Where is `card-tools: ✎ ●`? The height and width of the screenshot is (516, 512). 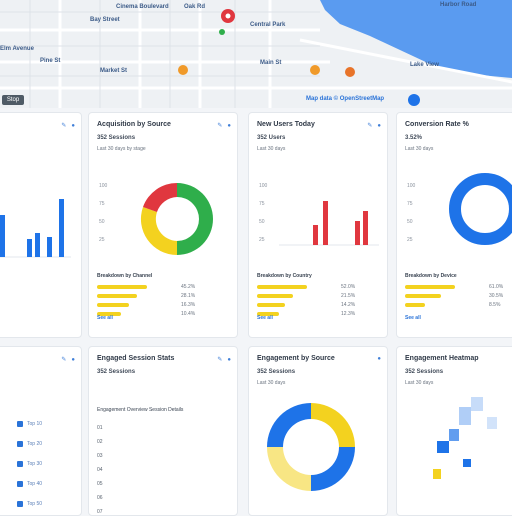
card-tools: ✎ ● is located at coordinates (221, 125).